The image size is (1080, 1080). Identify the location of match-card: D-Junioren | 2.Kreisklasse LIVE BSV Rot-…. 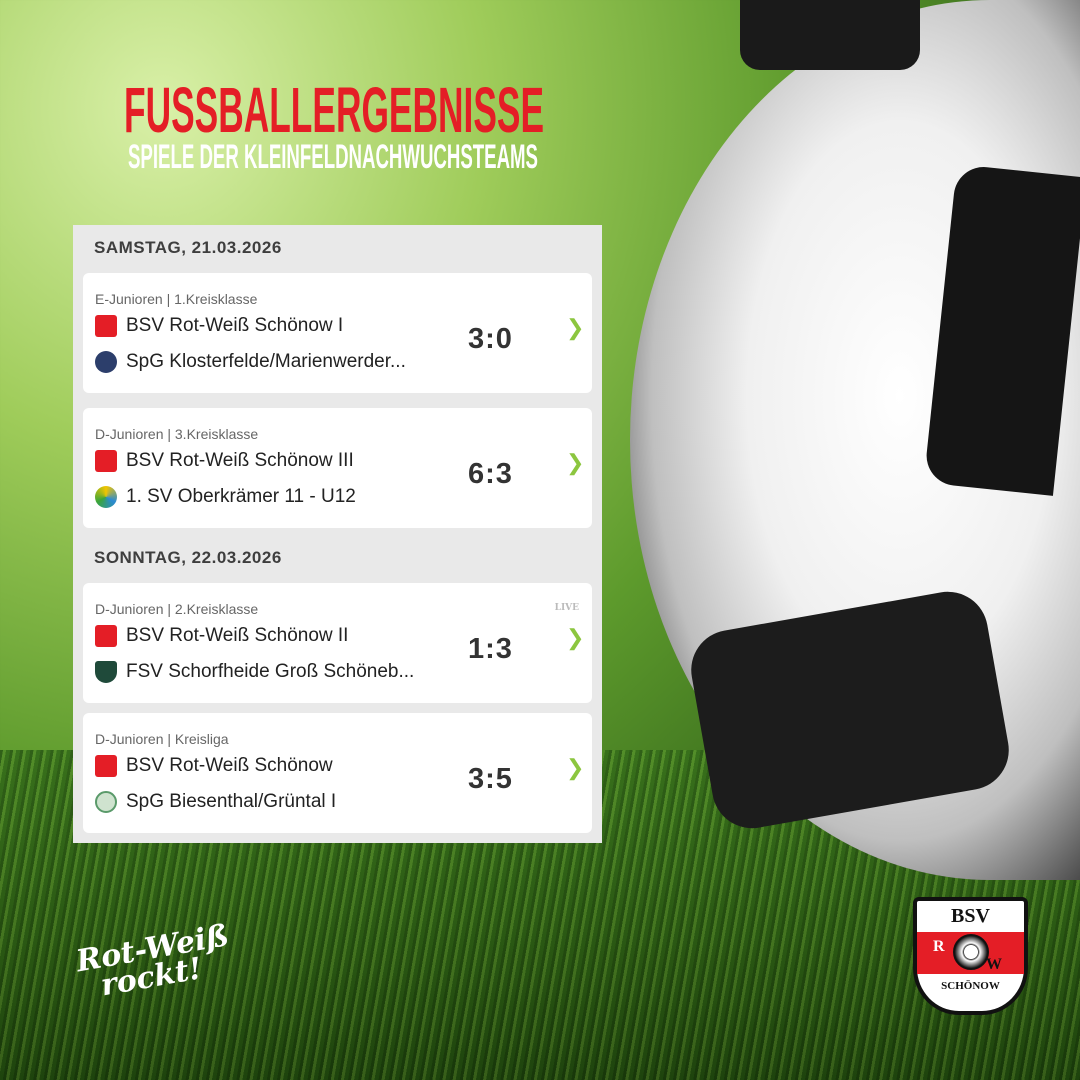
(337, 643).